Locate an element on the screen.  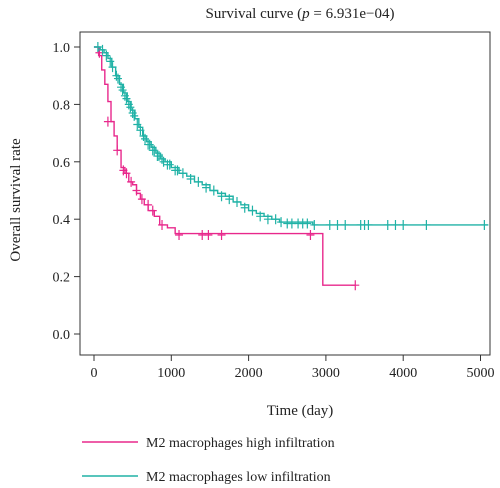
y-tick-label: 0.8 is located at coordinates (62, 105).